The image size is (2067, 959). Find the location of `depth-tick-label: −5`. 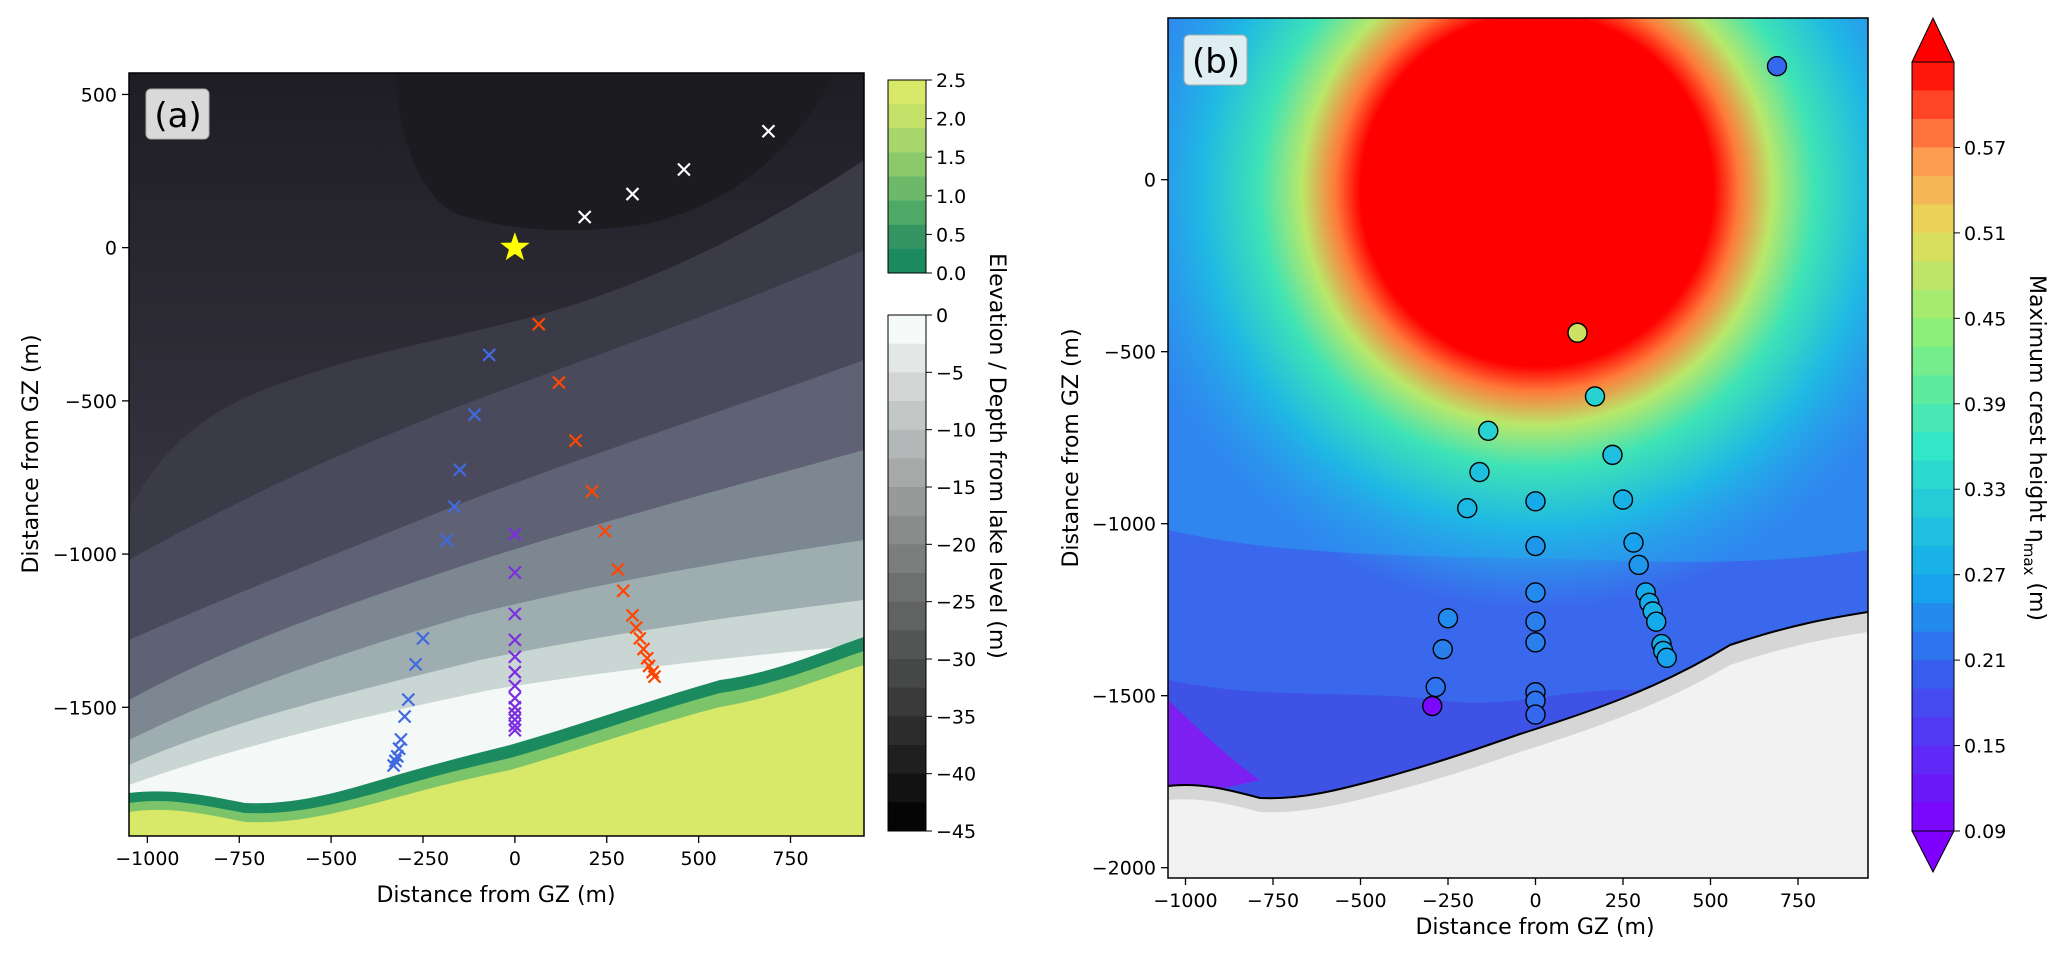

depth-tick-label: −5 is located at coordinates (950, 373).